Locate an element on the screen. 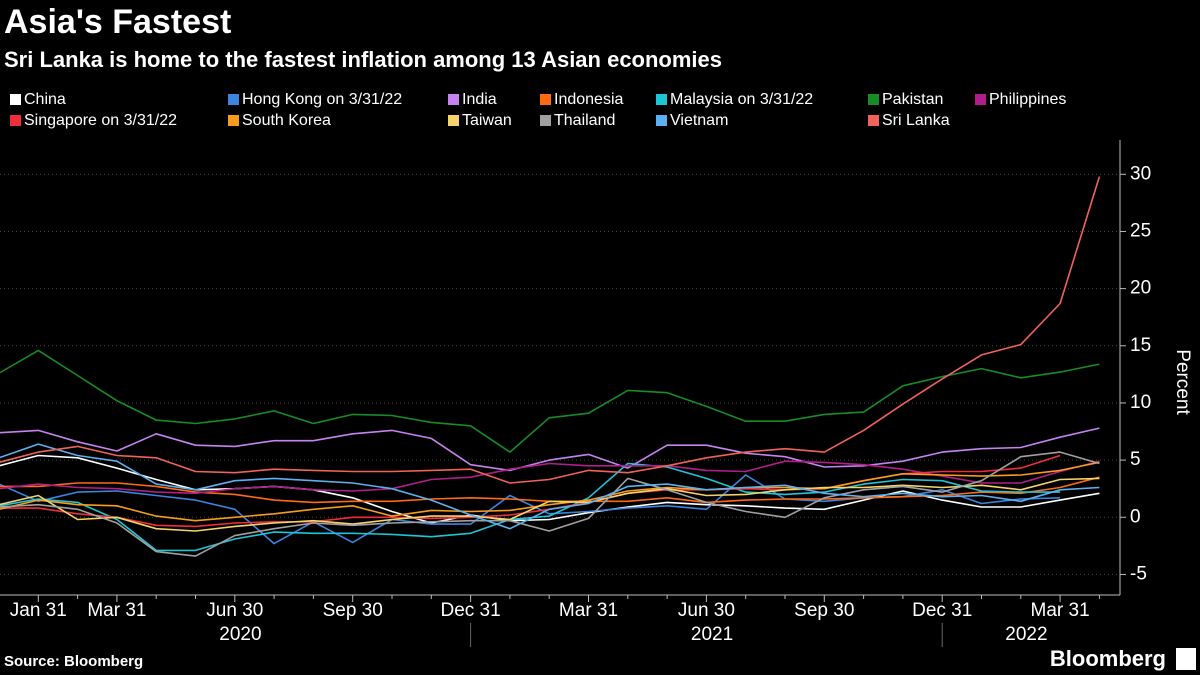  y-tick-label: 25 is located at coordinates (1140, 230).